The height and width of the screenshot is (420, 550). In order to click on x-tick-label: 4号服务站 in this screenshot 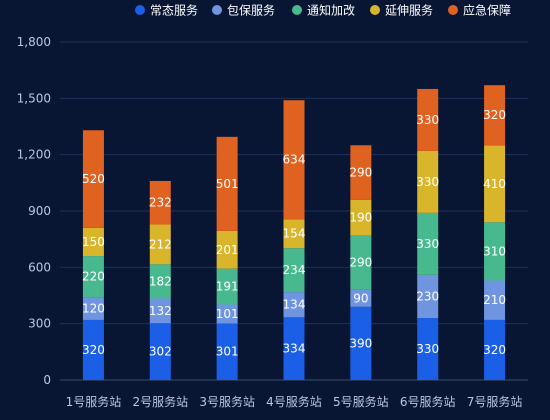, I will do `click(294, 401)`.